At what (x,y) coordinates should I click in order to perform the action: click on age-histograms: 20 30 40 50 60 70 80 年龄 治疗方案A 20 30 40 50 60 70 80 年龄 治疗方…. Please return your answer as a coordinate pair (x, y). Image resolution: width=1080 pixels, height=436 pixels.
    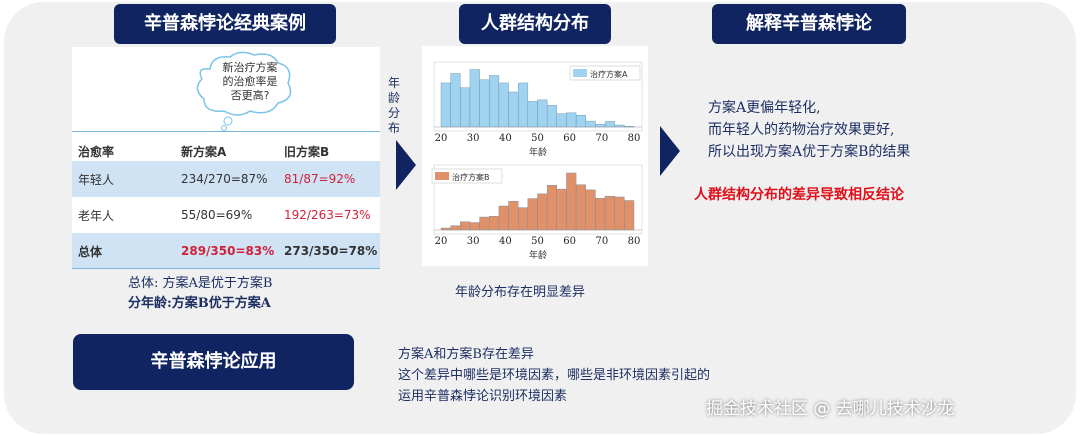
    Looking at the image, I should click on (535, 156).